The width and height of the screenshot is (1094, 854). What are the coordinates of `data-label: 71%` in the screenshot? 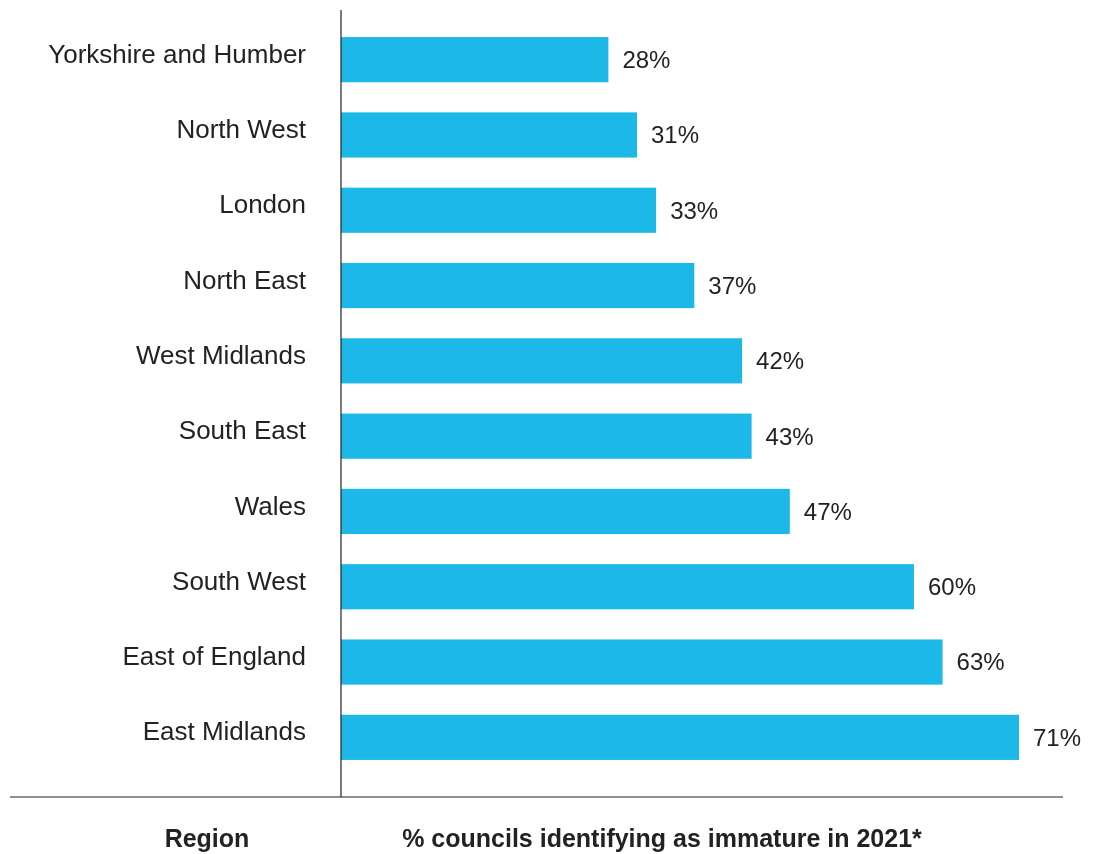 It's located at (1057, 737).